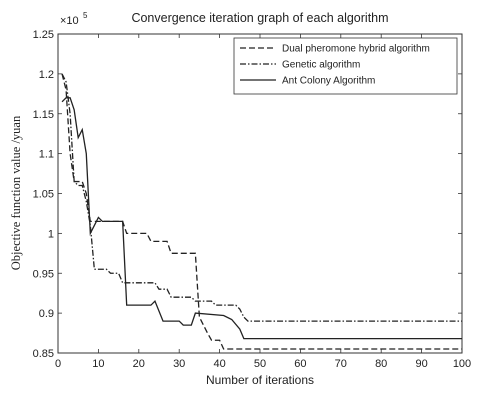 Image resolution: width=480 pixels, height=405 pixels. Describe the element at coordinates (69, 21) in the screenshot. I see `y-exponent-base: ×10` at that location.